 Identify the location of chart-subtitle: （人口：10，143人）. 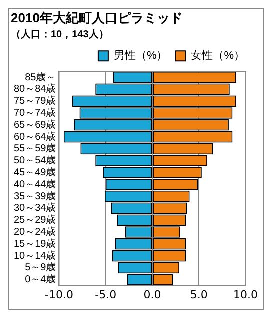
(60, 34).